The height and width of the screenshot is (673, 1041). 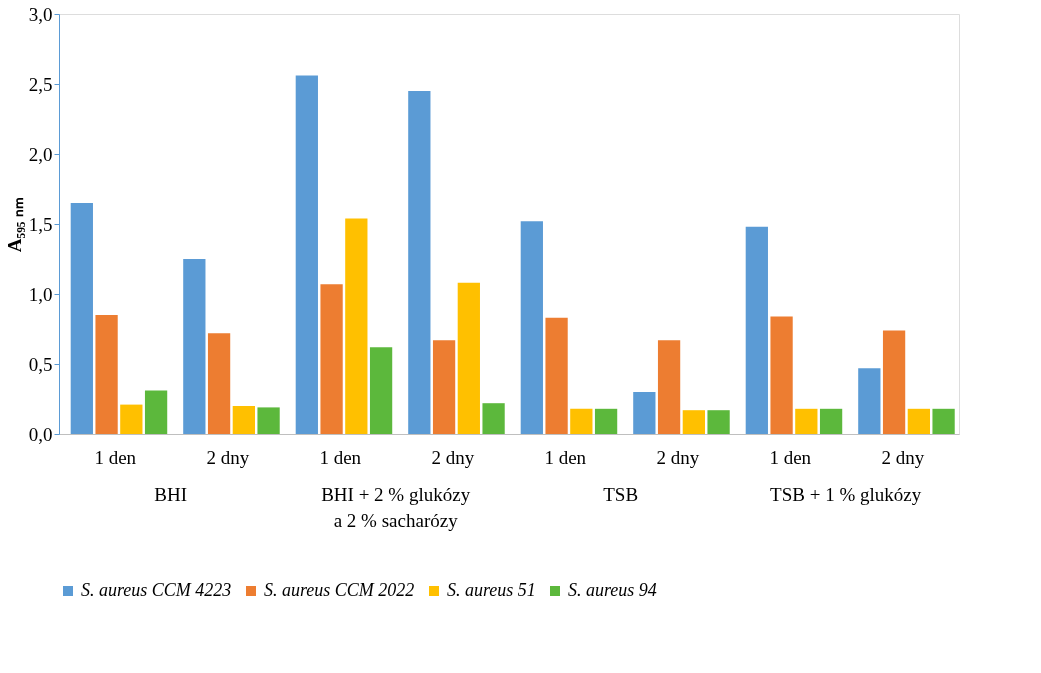 I want to click on y-tick-label: 0,0, so click(x=40, y=434).